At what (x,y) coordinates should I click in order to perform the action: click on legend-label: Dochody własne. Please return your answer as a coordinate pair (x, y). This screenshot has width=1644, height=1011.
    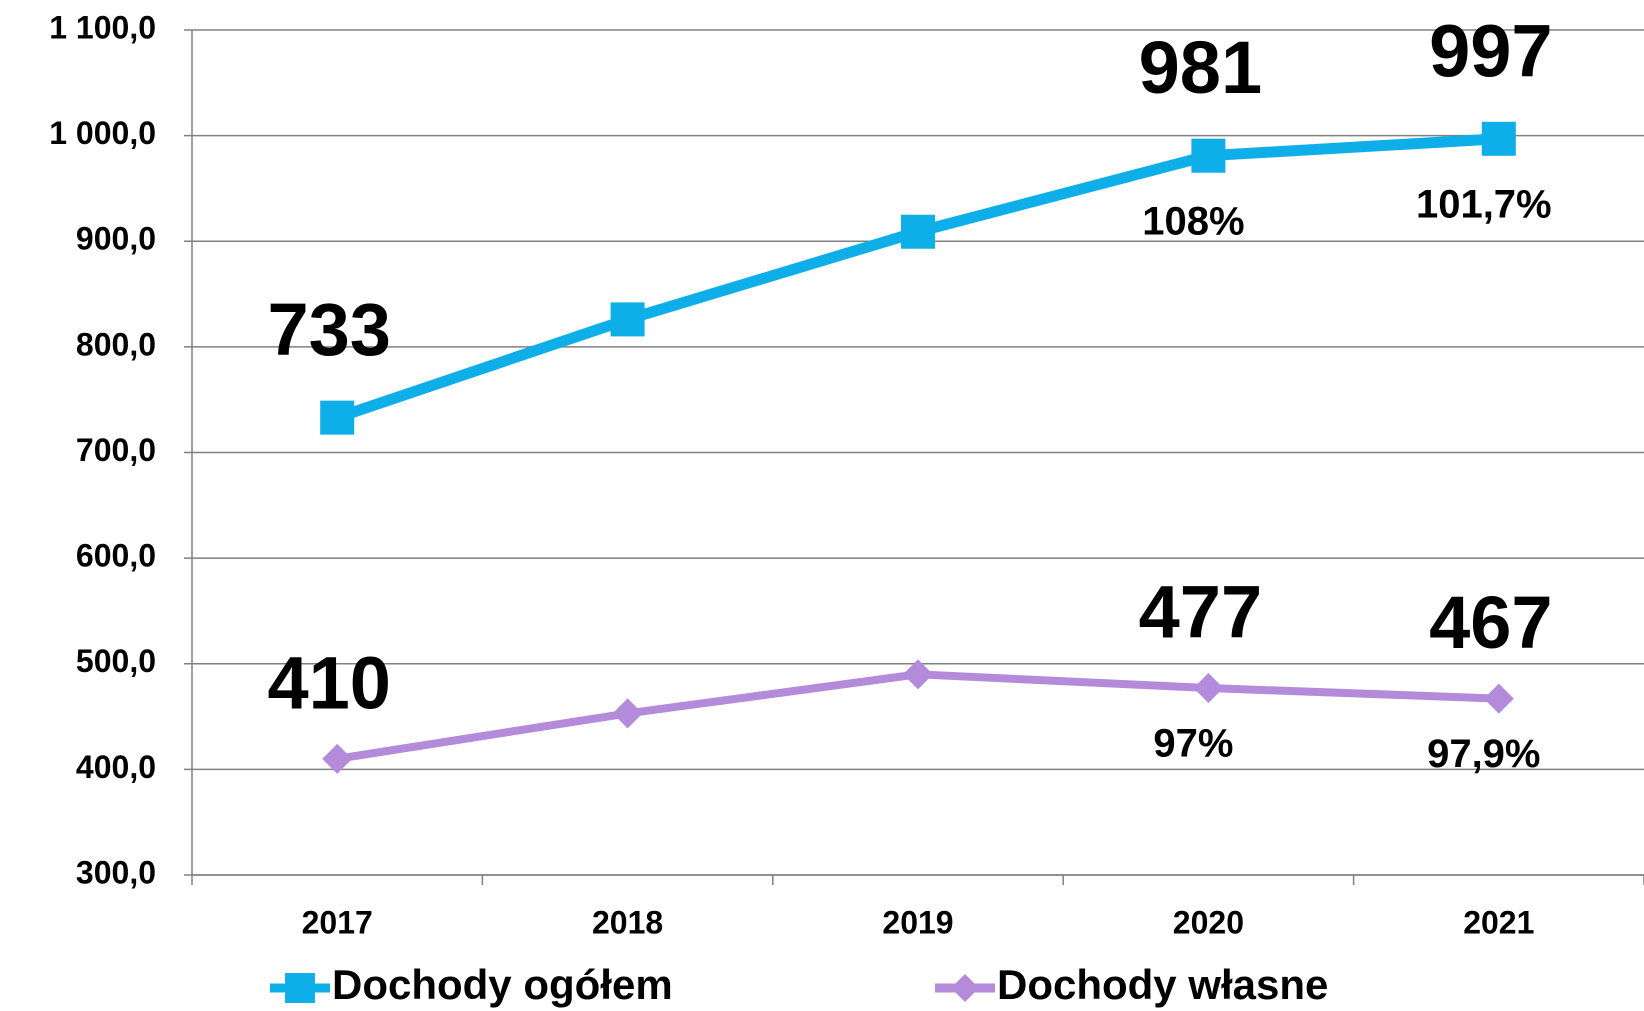
    Looking at the image, I should click on (1162, 984).